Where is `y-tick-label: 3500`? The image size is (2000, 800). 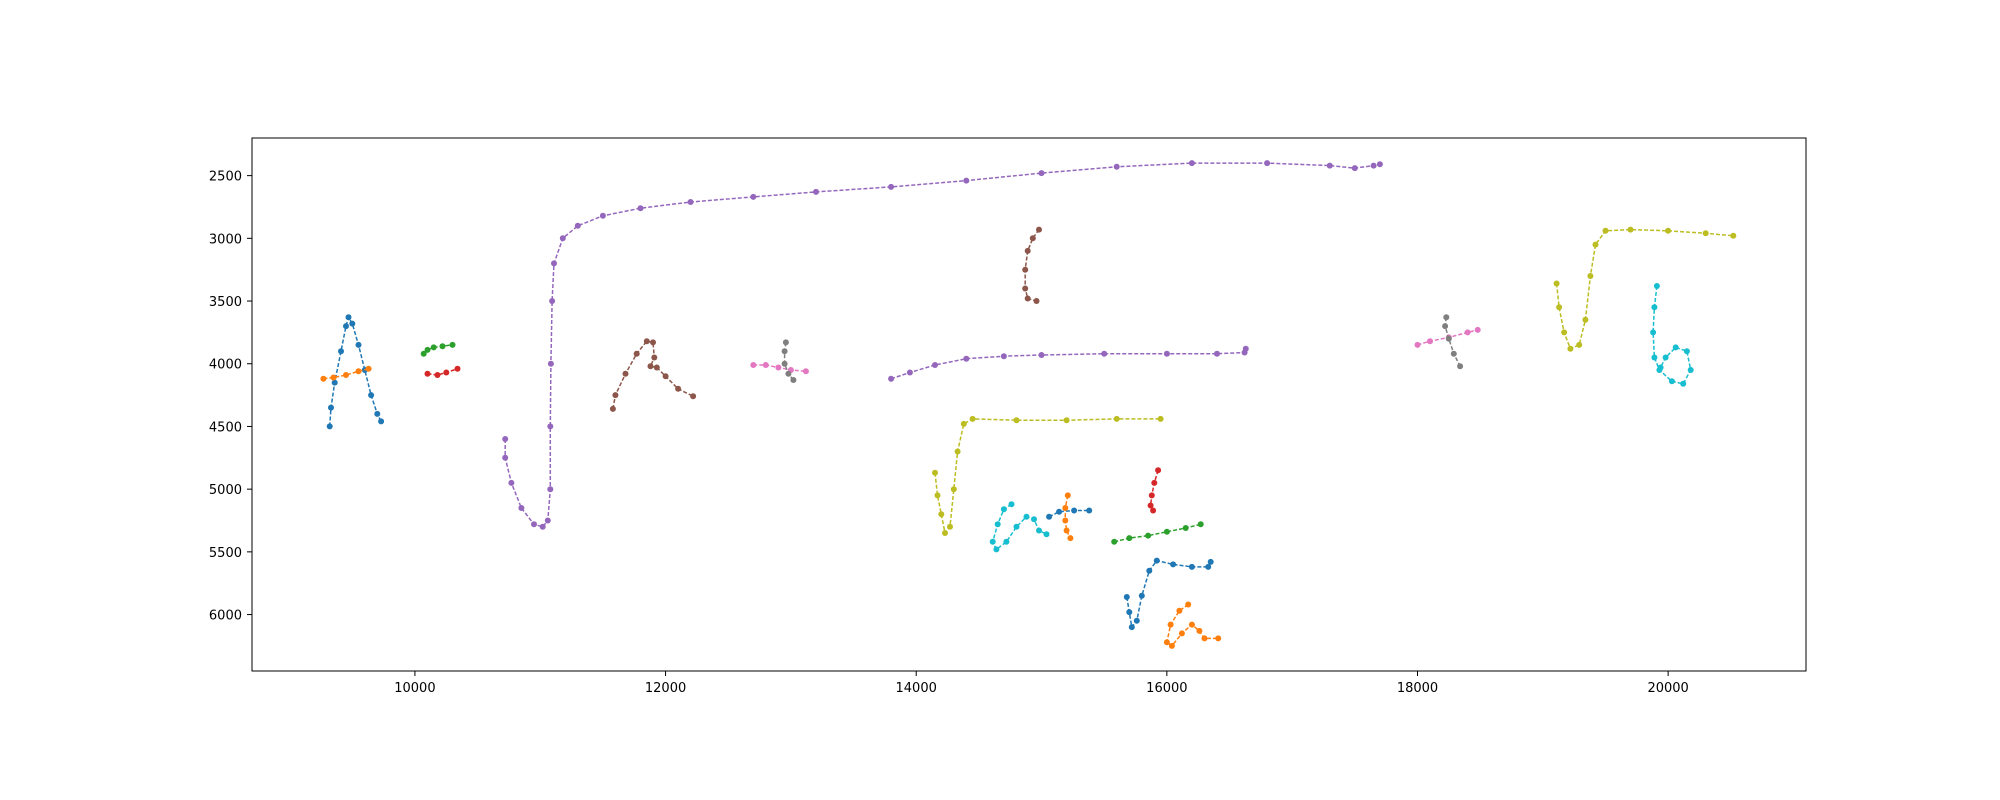 y-tick-label: 3500 is located at coordinates (225, 302).